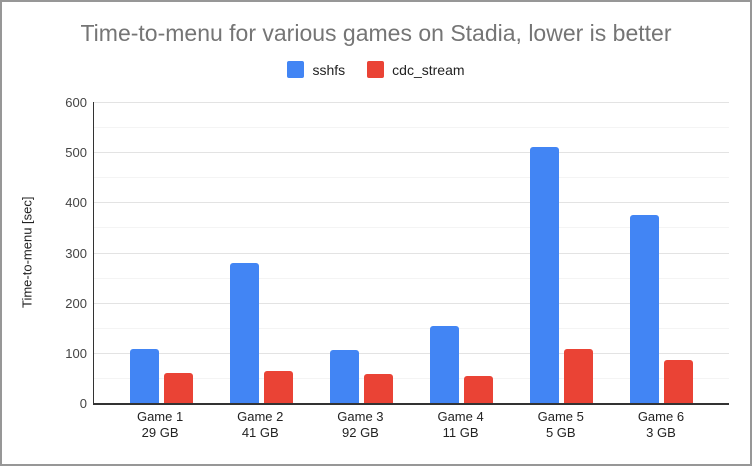 Image resolution: width=752 pixels, height=466 pixels. I want to click on y-tick-label: 100, so click(76, 353).